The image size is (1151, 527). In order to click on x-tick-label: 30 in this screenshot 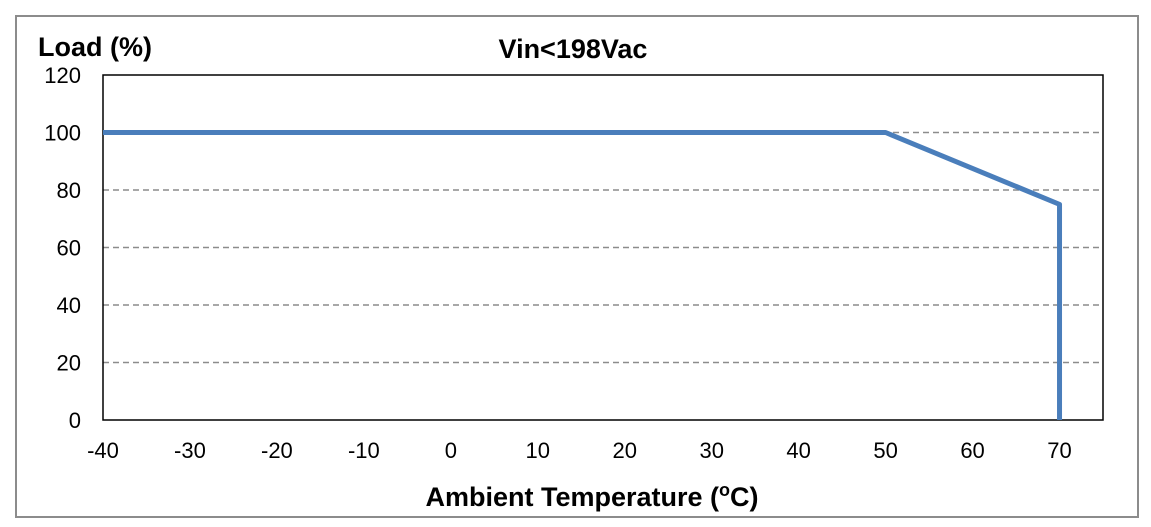, I will do `click(711, 450)`.